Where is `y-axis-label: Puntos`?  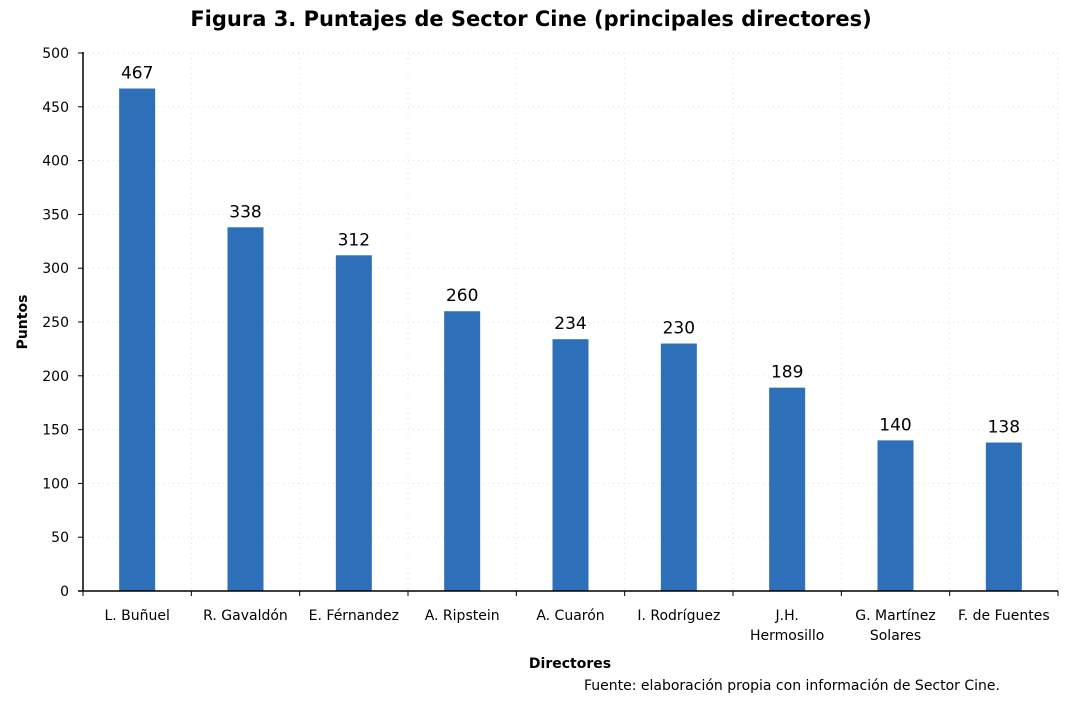
y-axis-label: Puntos is located at coordinates (23, 322).